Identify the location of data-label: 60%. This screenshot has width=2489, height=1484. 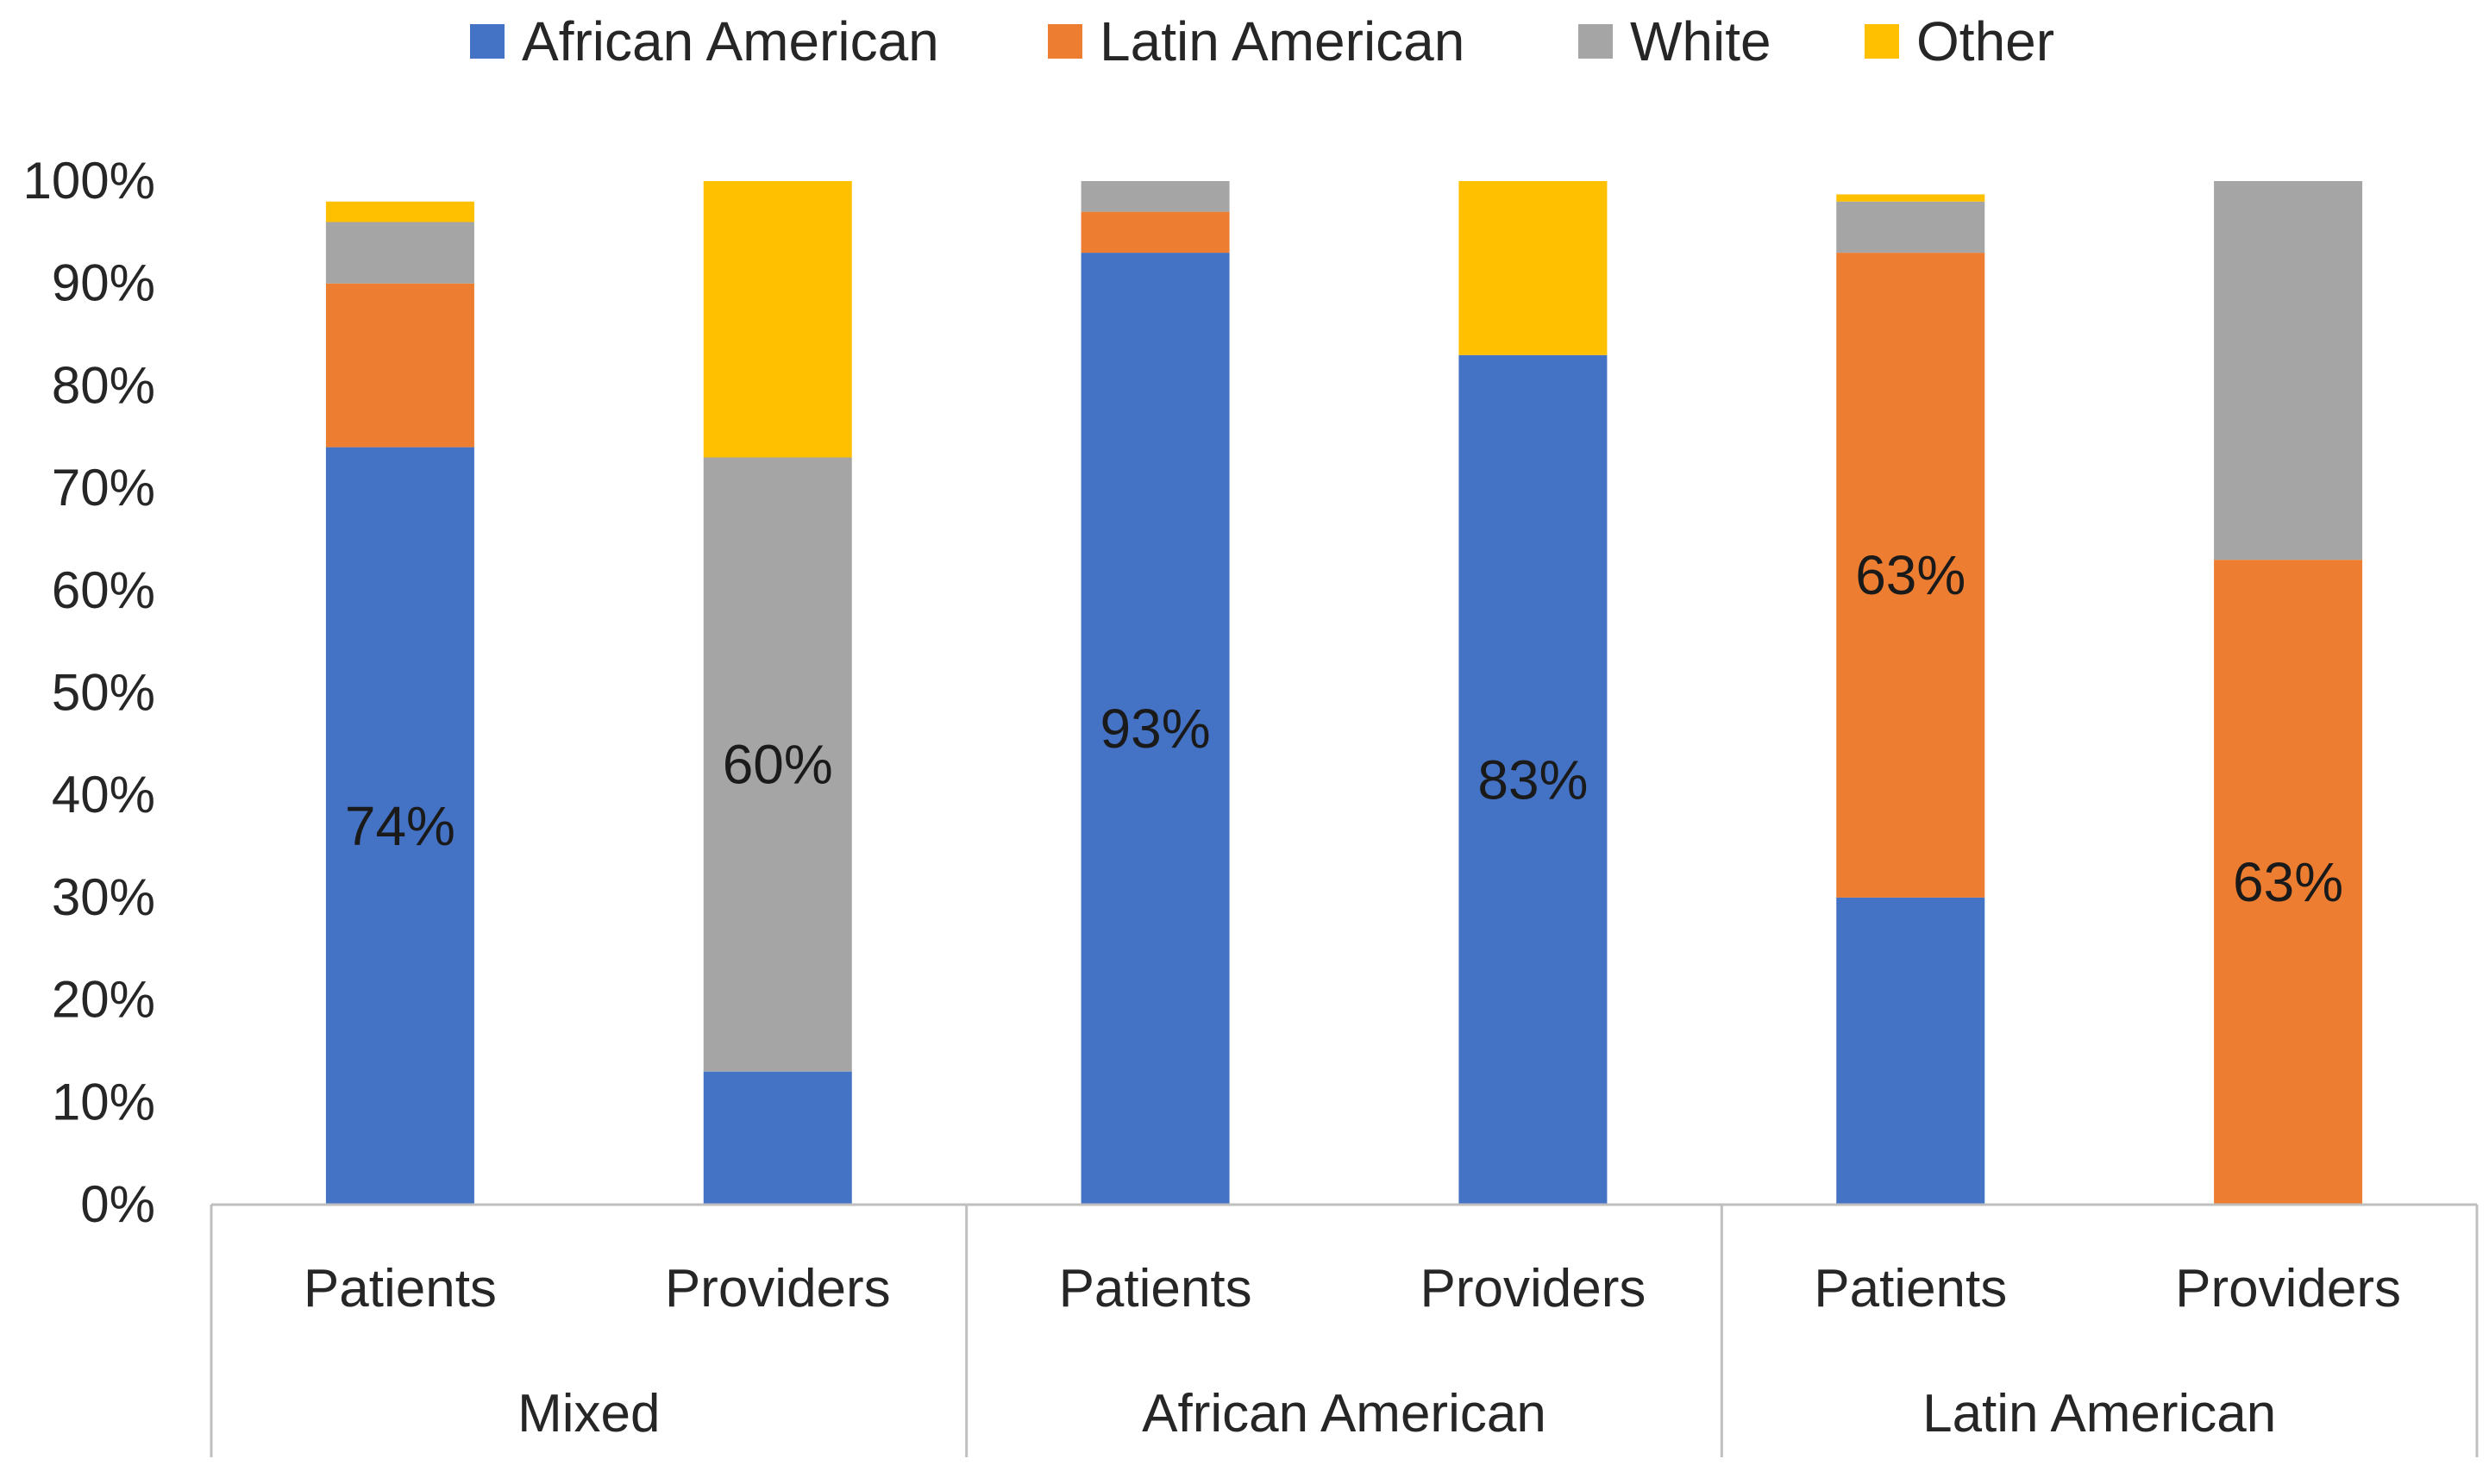
(778, 765).